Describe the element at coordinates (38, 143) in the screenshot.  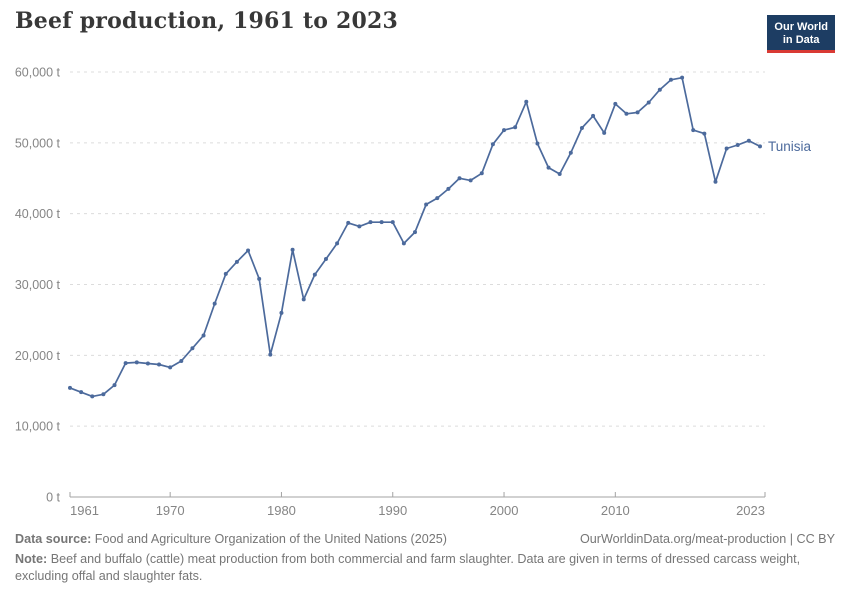
I see `y-axis-label: 50,000 t` at that location.